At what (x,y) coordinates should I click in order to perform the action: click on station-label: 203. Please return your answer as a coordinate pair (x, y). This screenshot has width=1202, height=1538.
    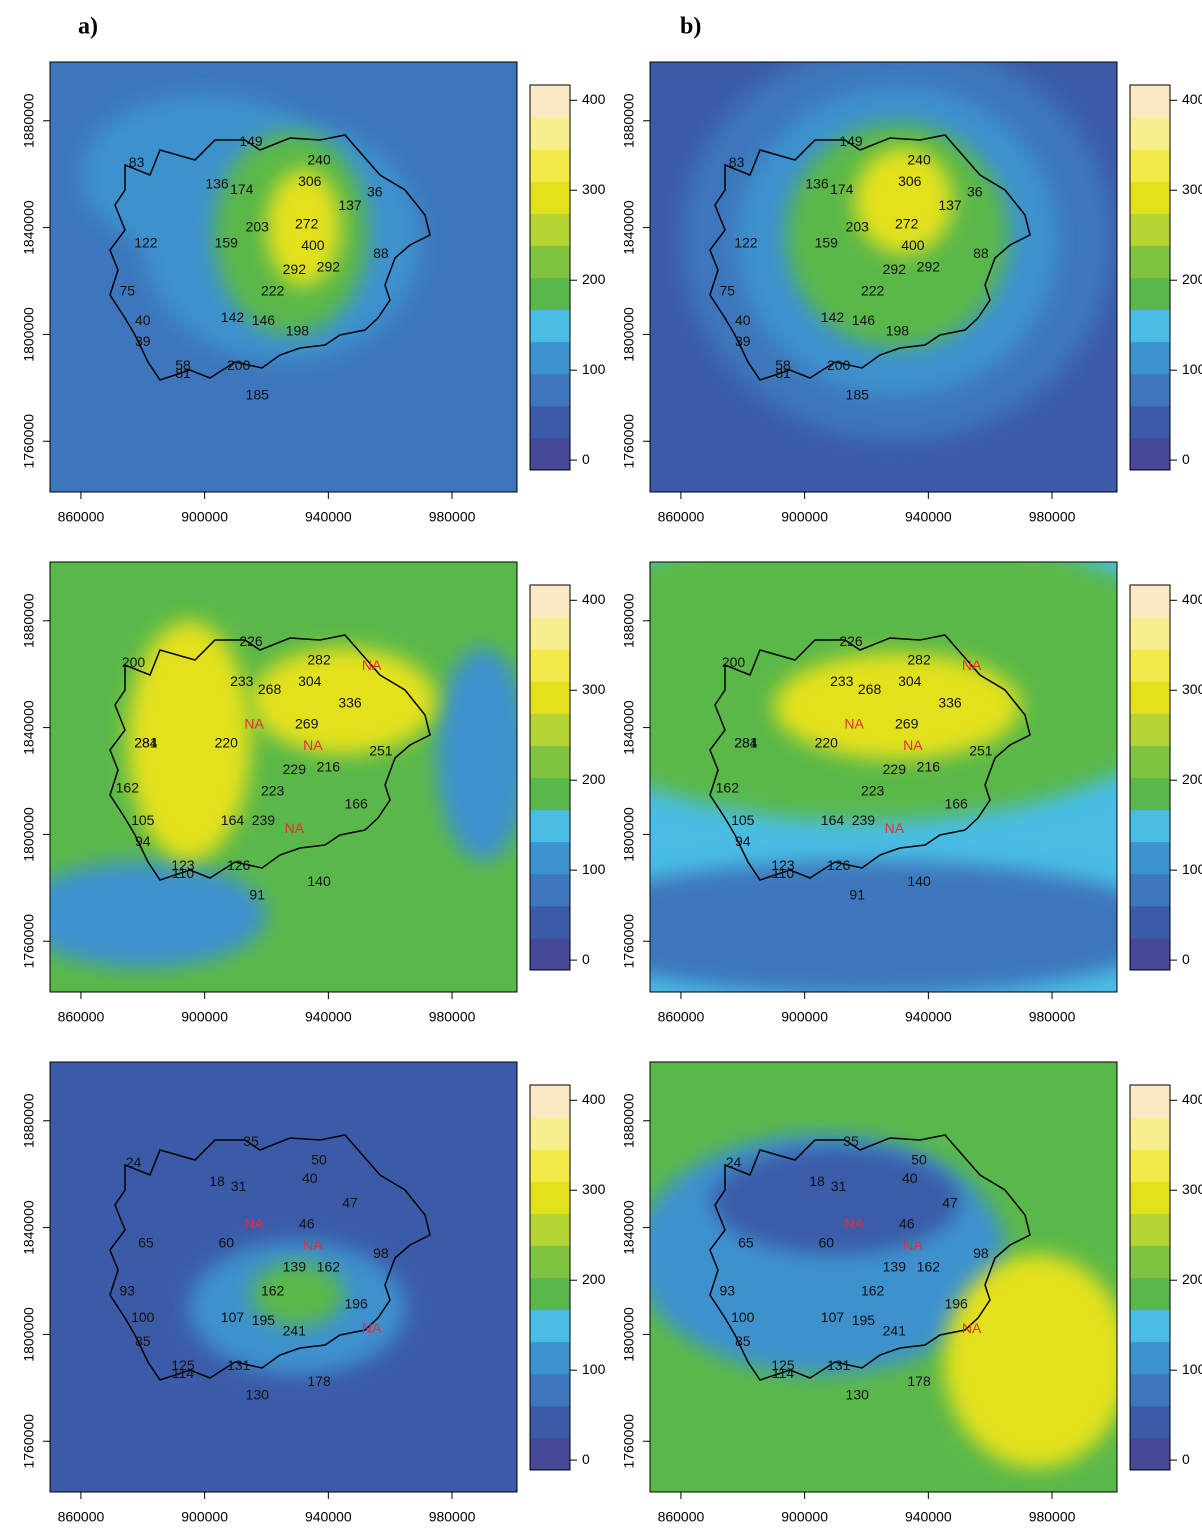
    Looking at the image, I should click on (858, 226).